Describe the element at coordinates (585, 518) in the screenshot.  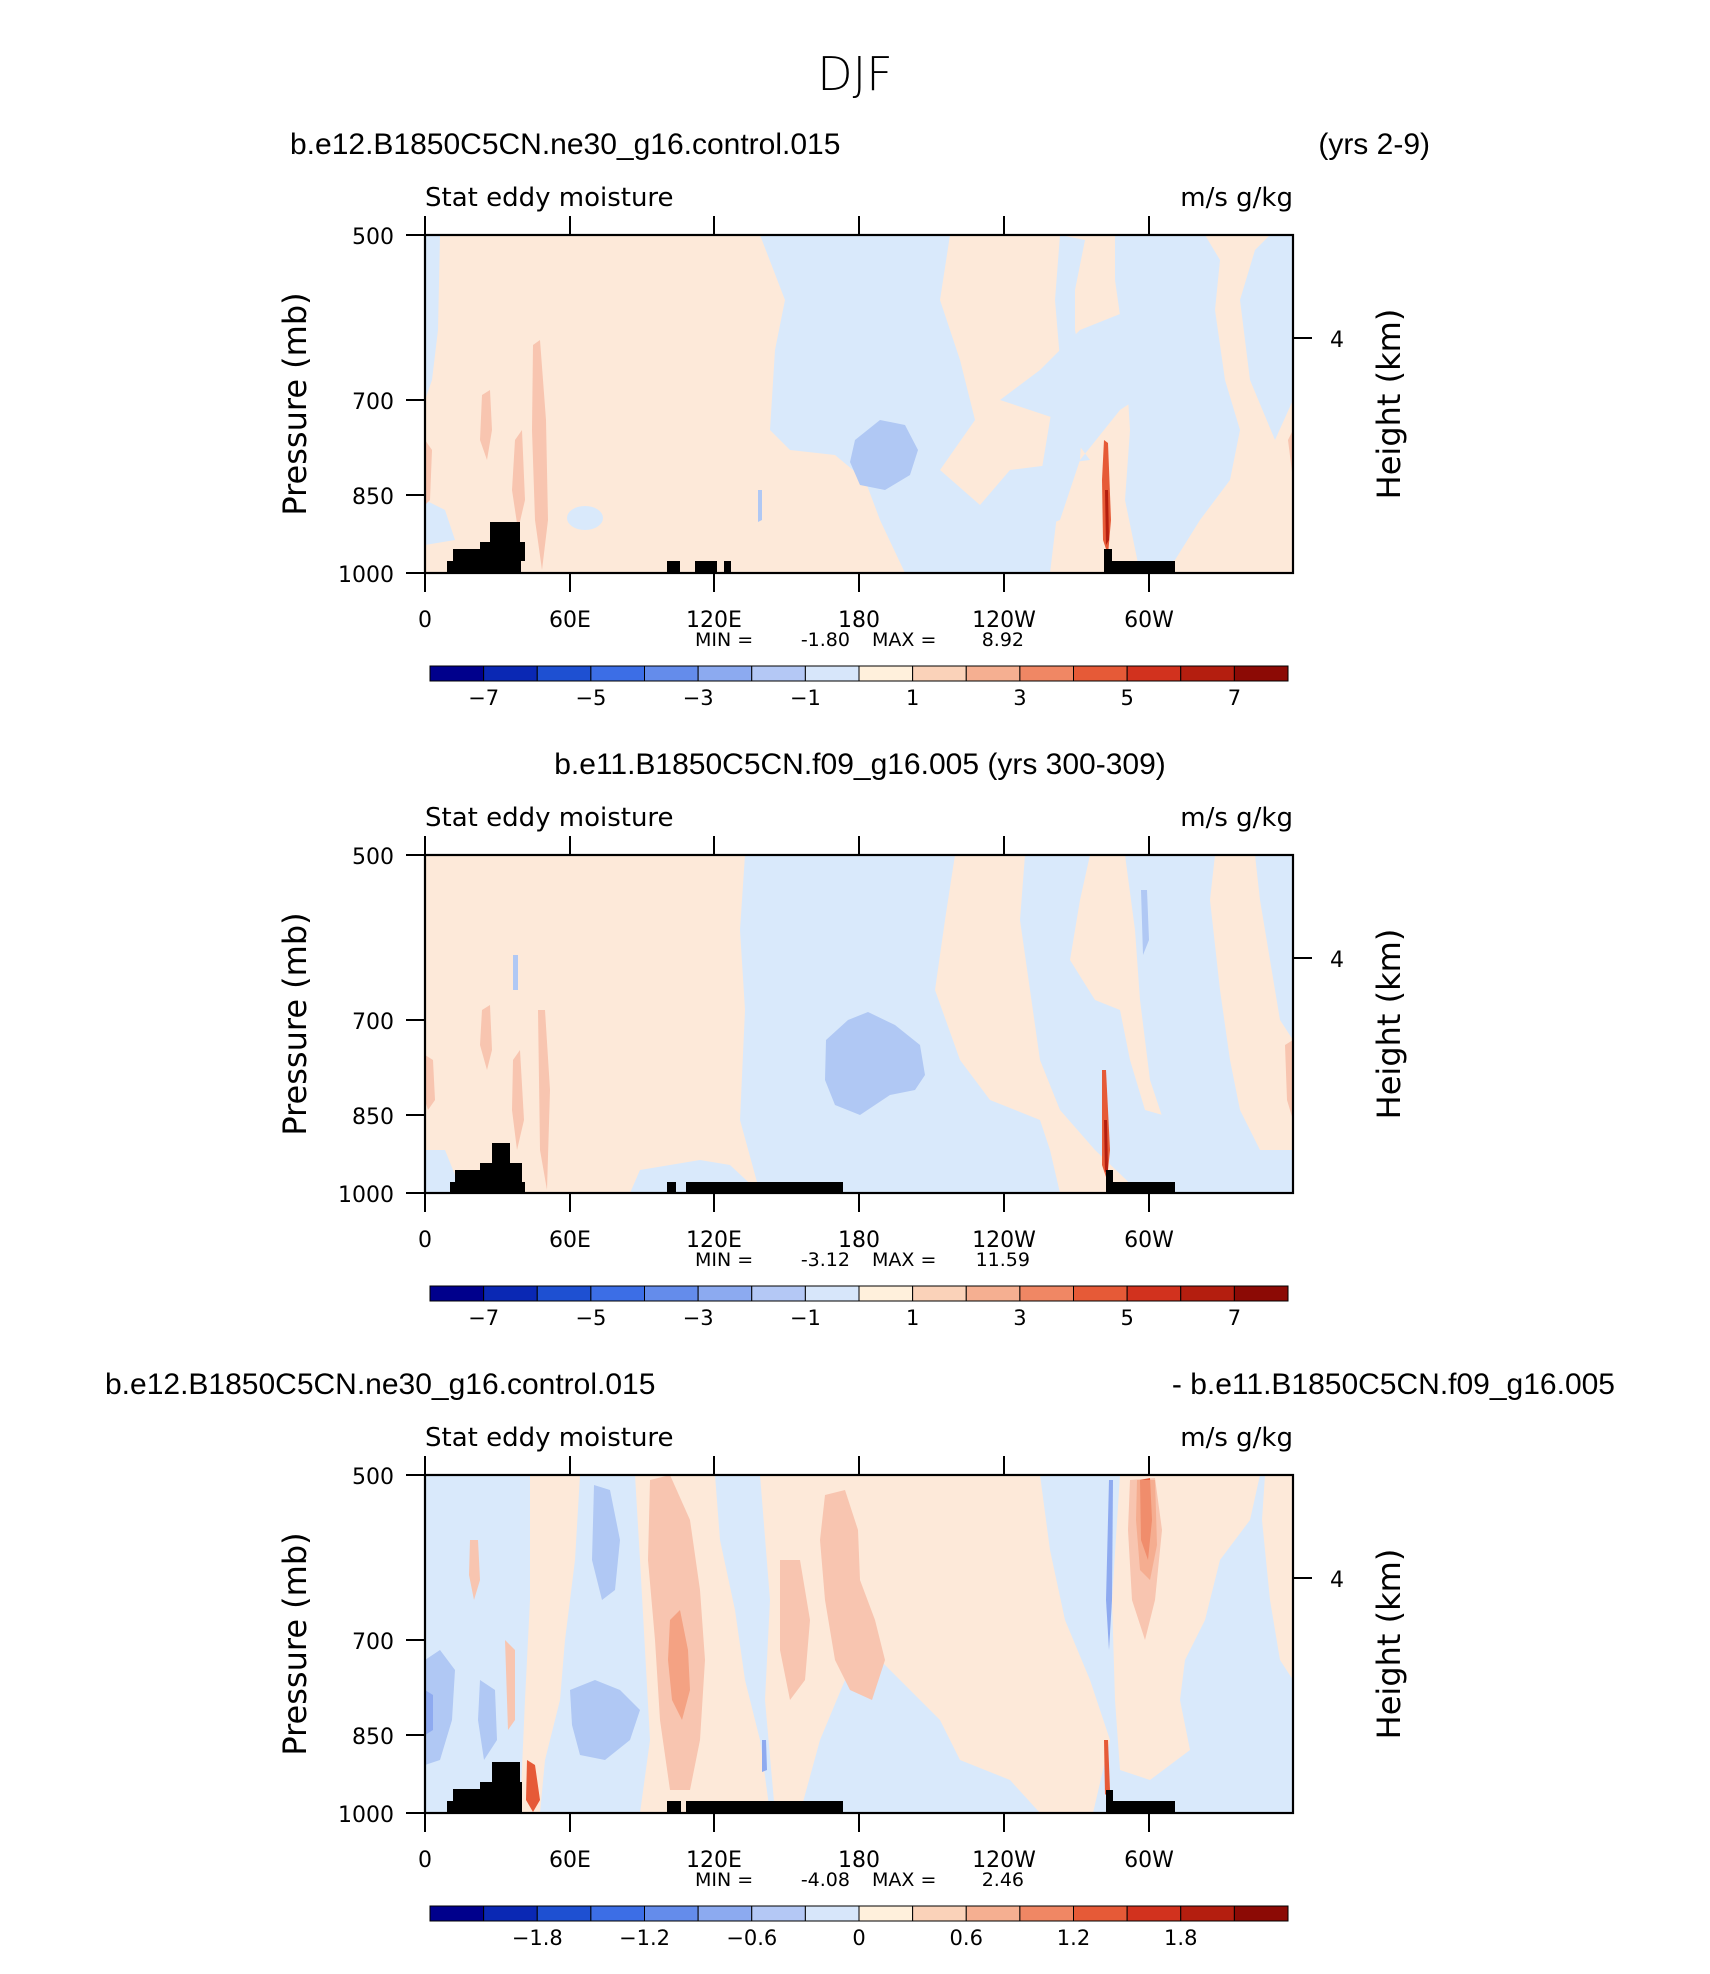
I see `panel-1-blue-blob-south` at that location.